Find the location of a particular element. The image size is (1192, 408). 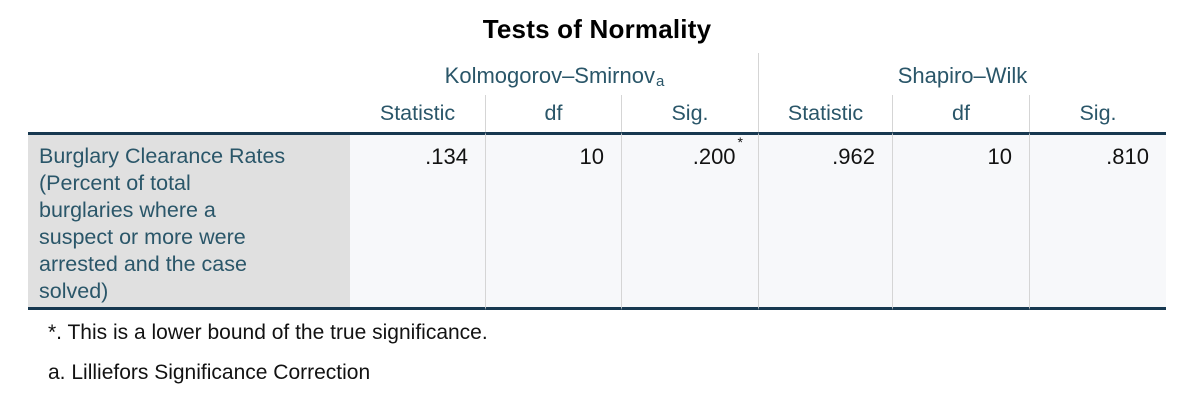

value-sw-sig: .810 is located at coordinates (1098, 221).